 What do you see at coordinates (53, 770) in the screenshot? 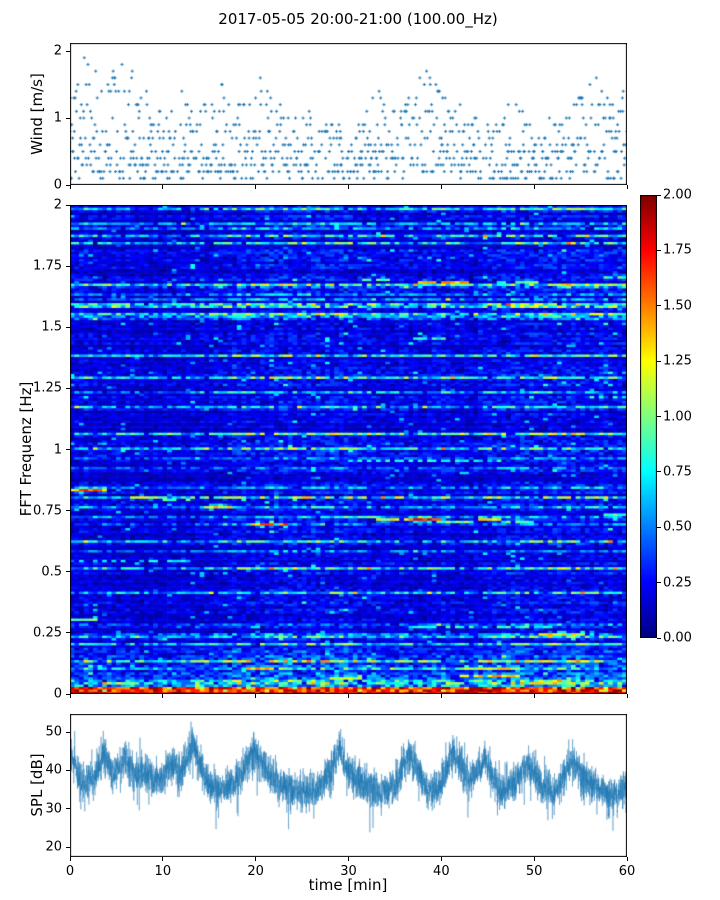
I see `y-tick-label: 40` at bounding box center [53, 770].